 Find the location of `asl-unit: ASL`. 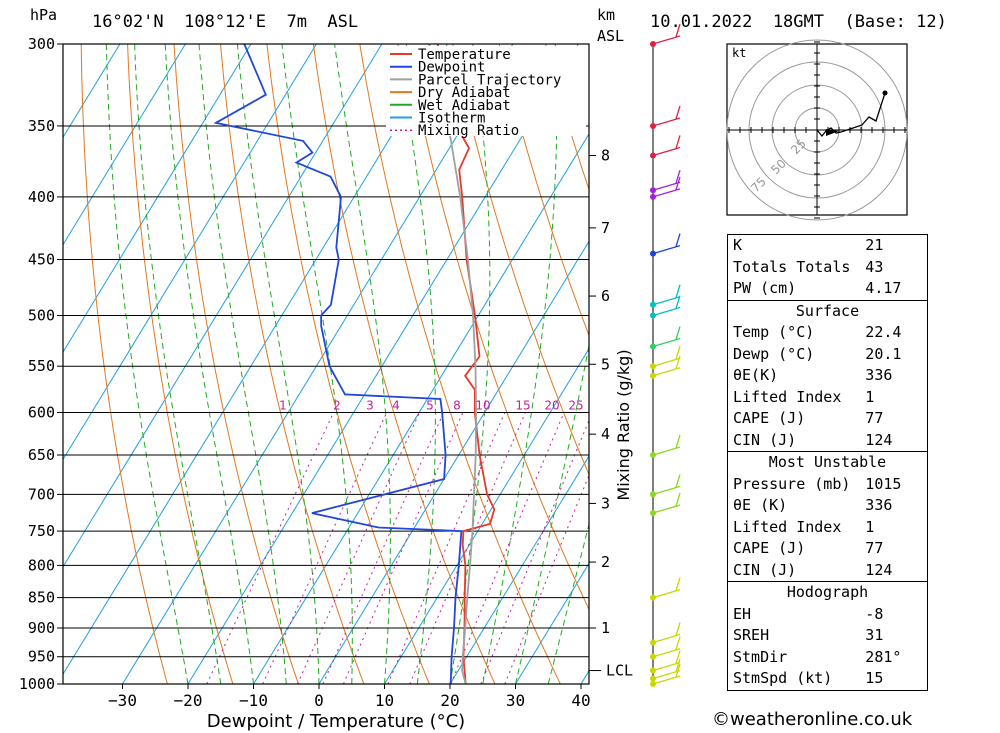

asl-unit: ASL is located at coordinates (611, 36).